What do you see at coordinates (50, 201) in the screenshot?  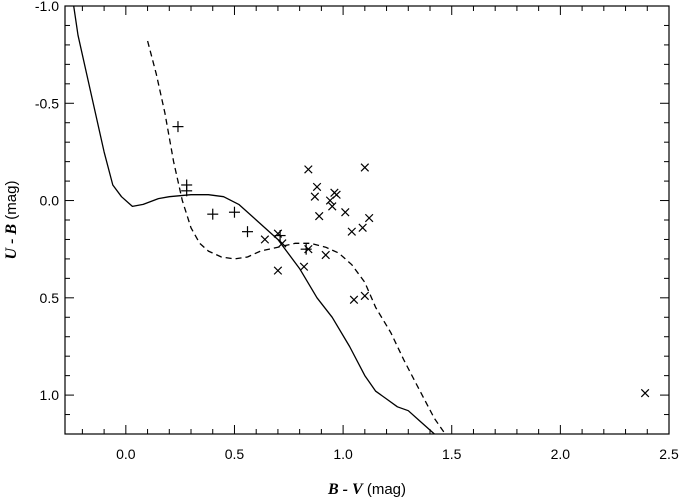 I see `y-tick-label: 0.0` at bounding box center [50, 201].